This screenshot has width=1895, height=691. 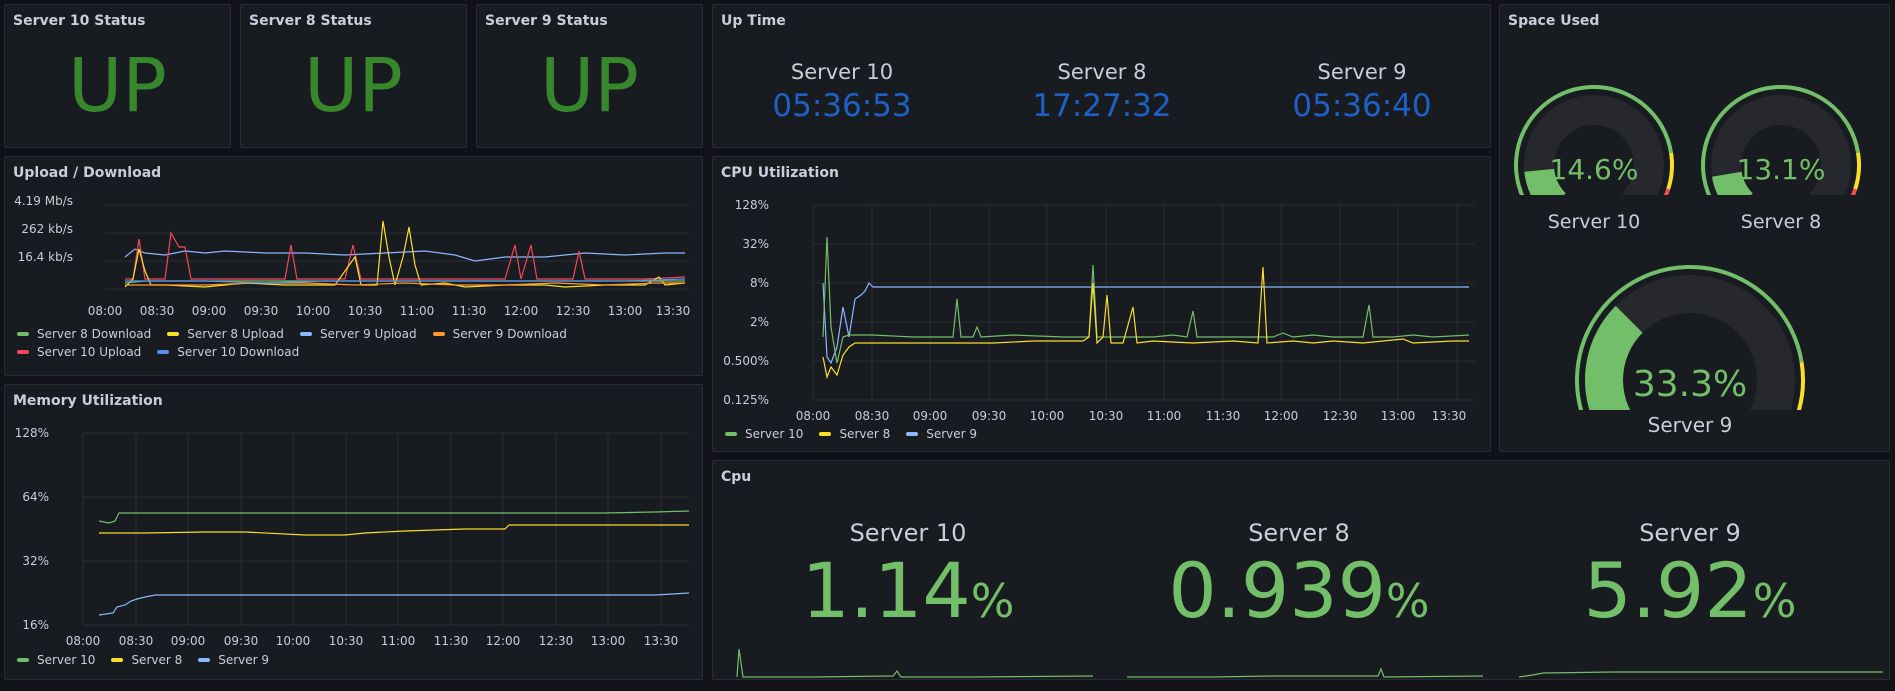 I want to click on gauge-label: Server 8, so click(x=1781, y=222).